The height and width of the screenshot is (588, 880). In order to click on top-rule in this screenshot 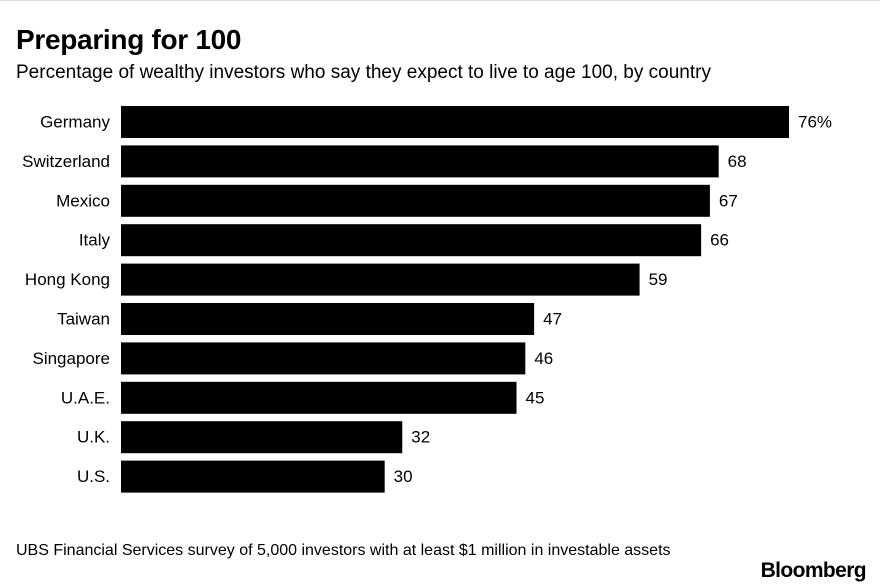, I will do `click(440, 0)`.